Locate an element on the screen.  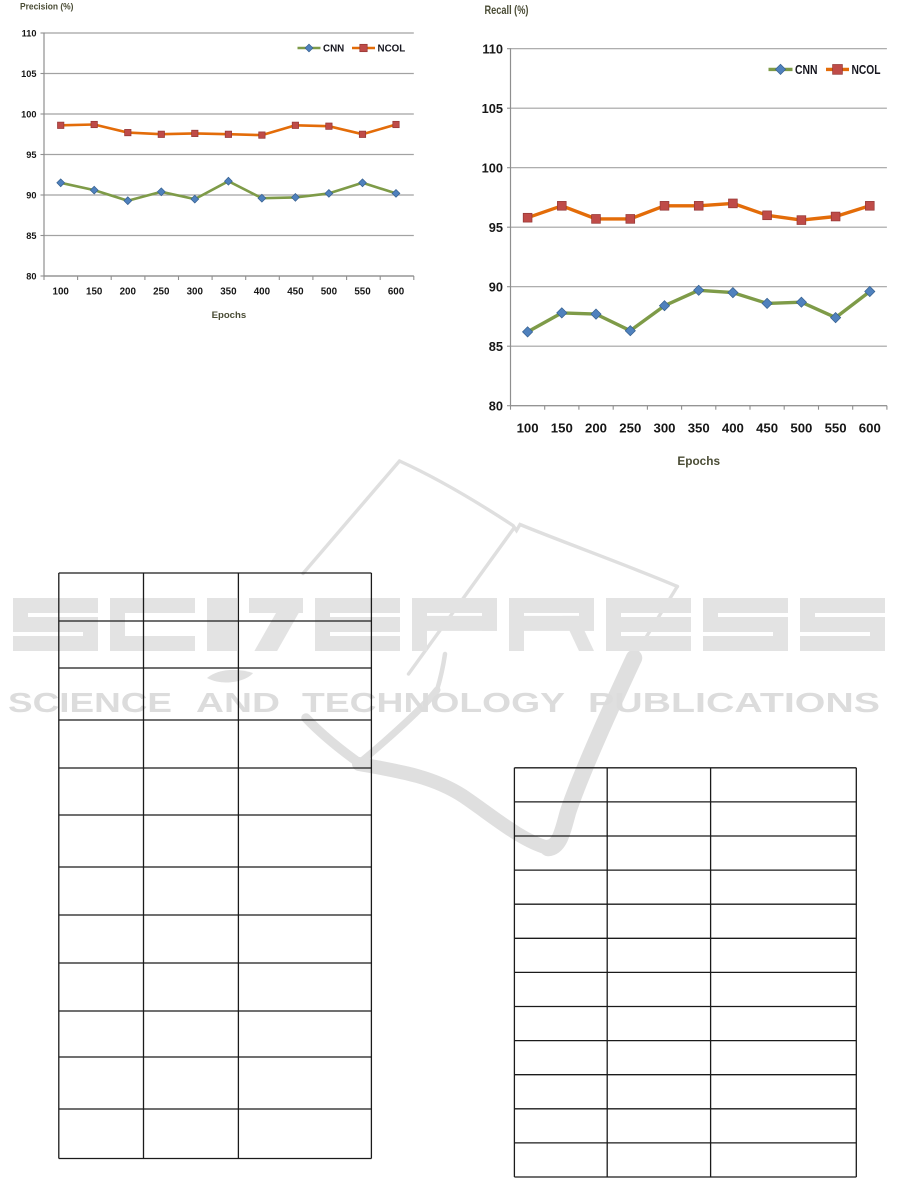
svg-text: SCIENCE is located at coordinates (90, 702).